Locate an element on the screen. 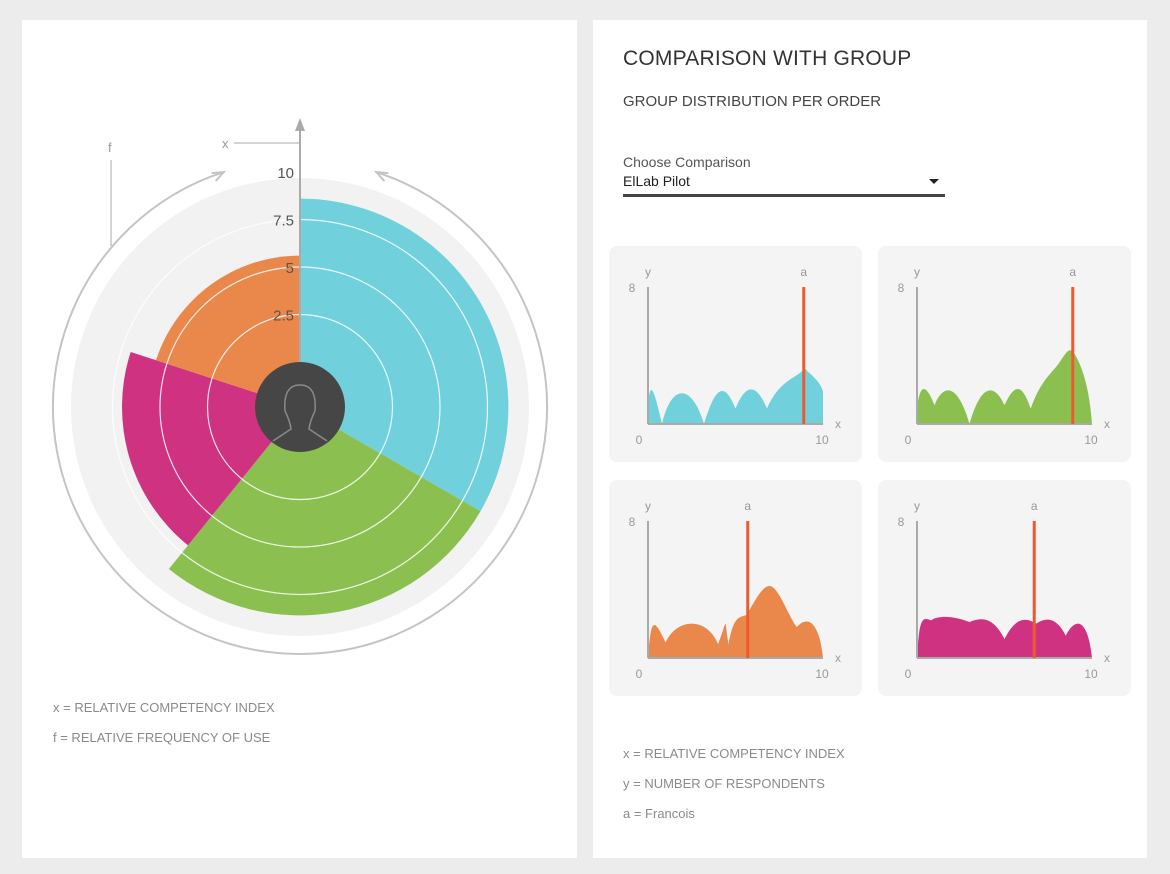  radial-axis-label: x is located at coordinates (225, 143).